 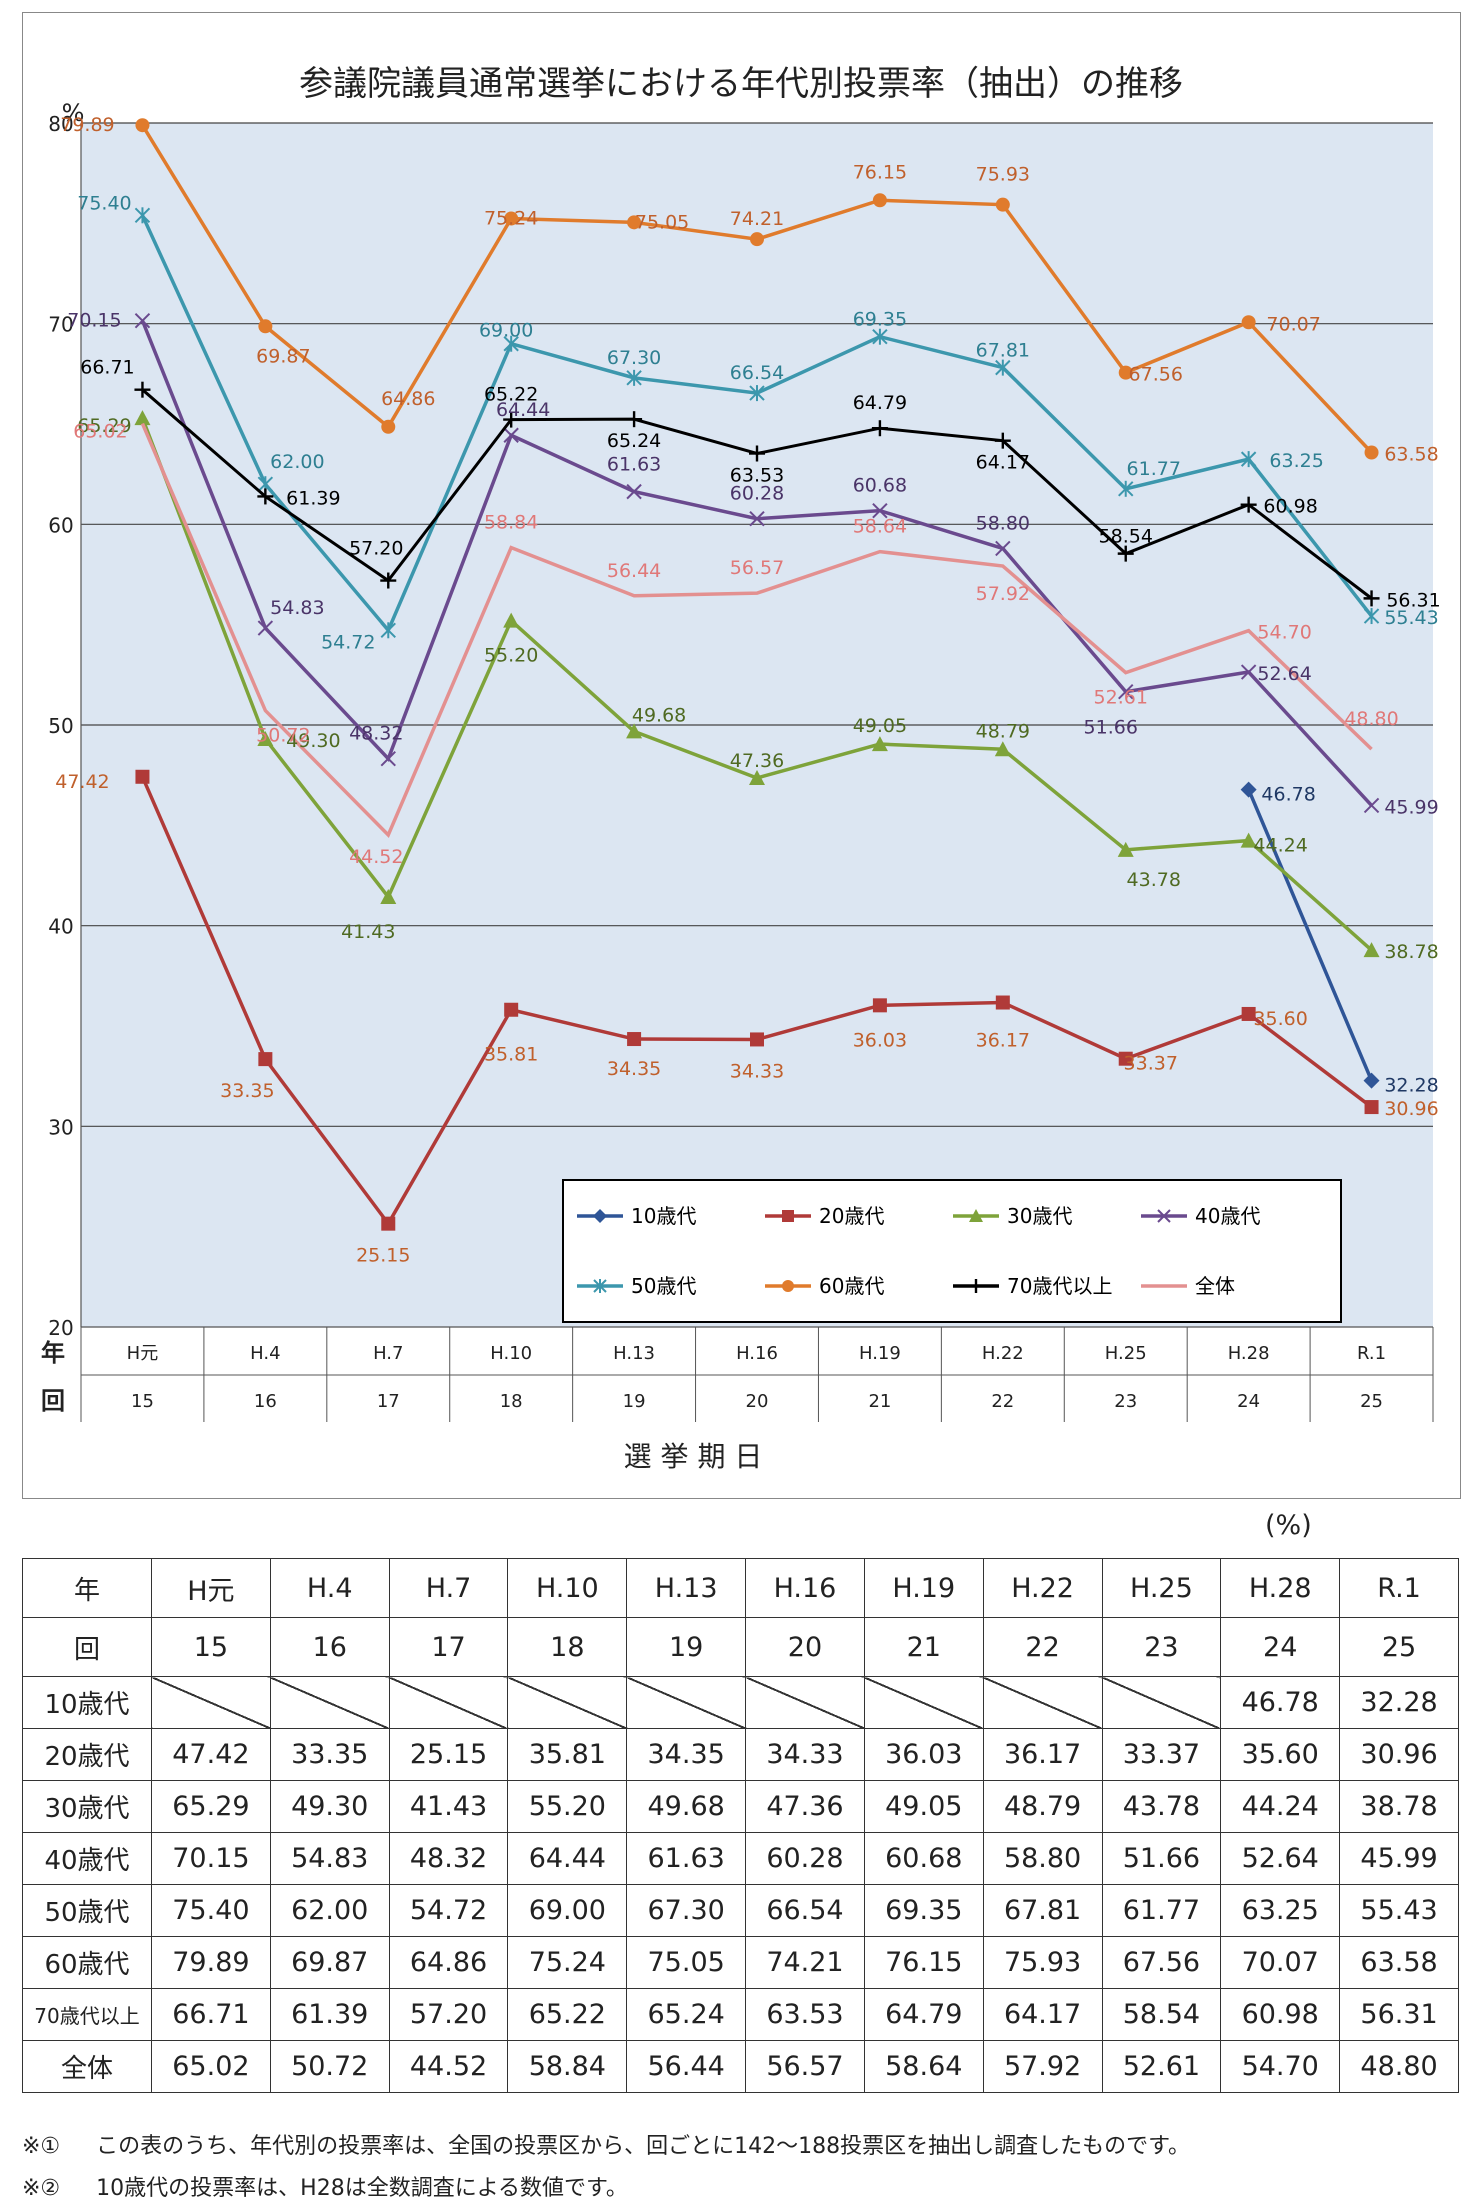 I want to click on table-cell: 45.99, so click(x=1399, y=1858).